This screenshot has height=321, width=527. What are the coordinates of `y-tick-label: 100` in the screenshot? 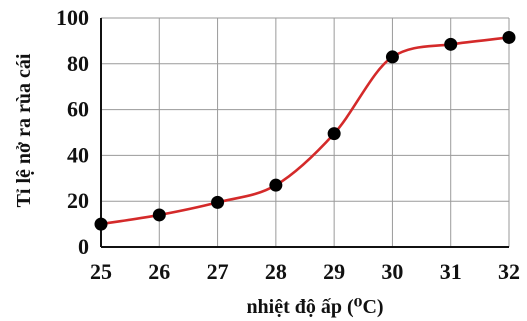 It's located at (72, 17).